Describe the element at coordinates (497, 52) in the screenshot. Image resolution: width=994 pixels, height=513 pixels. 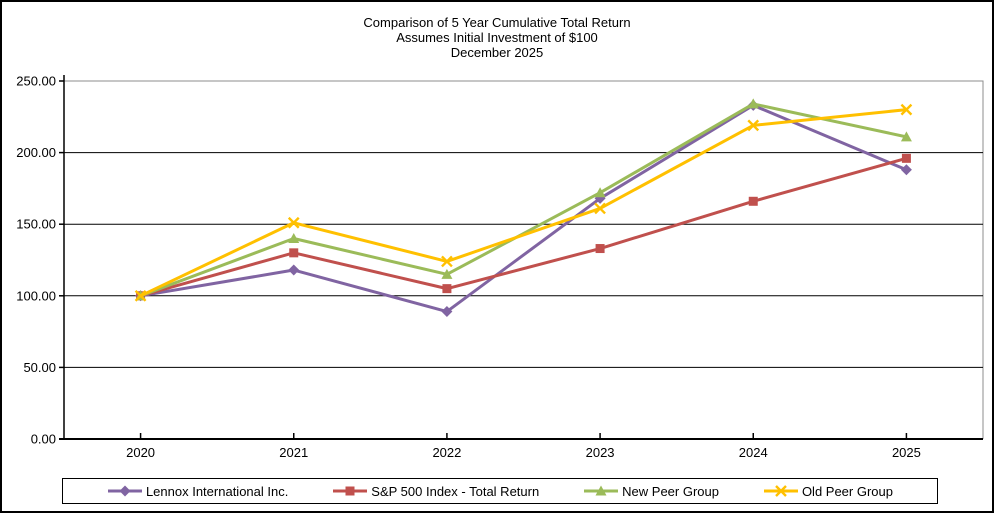
I see `chart-title-line3: December 2025` at that location.